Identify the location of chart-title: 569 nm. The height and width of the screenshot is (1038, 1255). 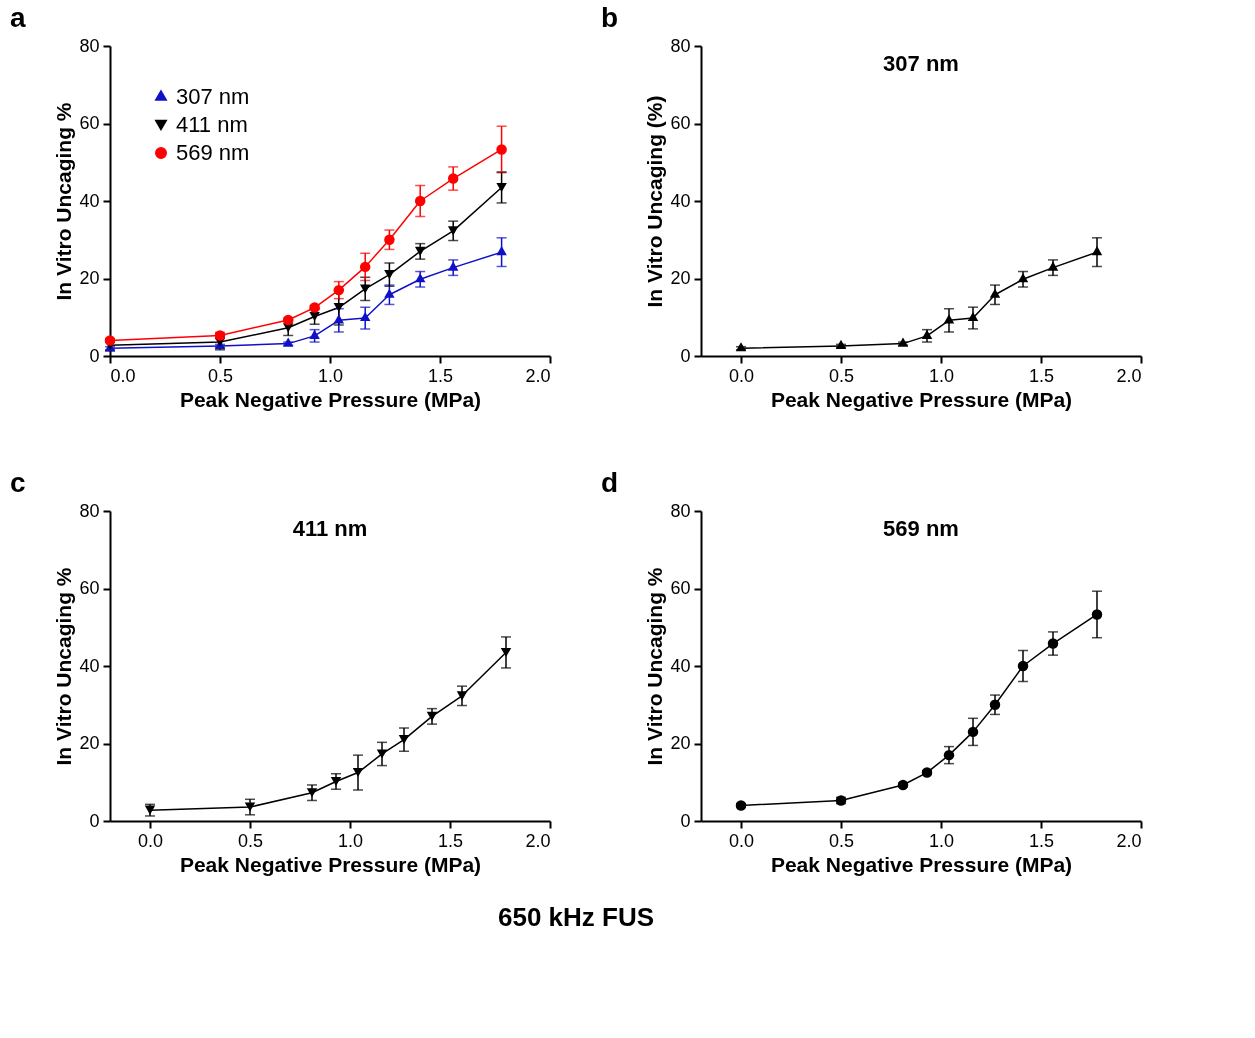
(921, 528).